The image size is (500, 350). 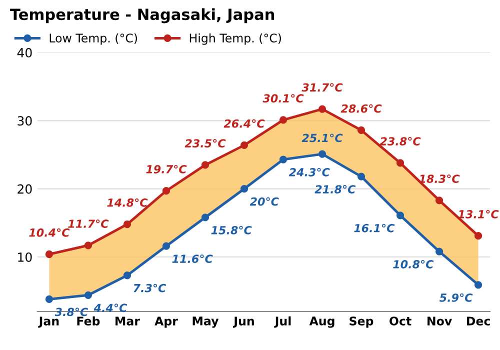 I want to click on data-label: 7.3°C, so click(x=150, y=288).